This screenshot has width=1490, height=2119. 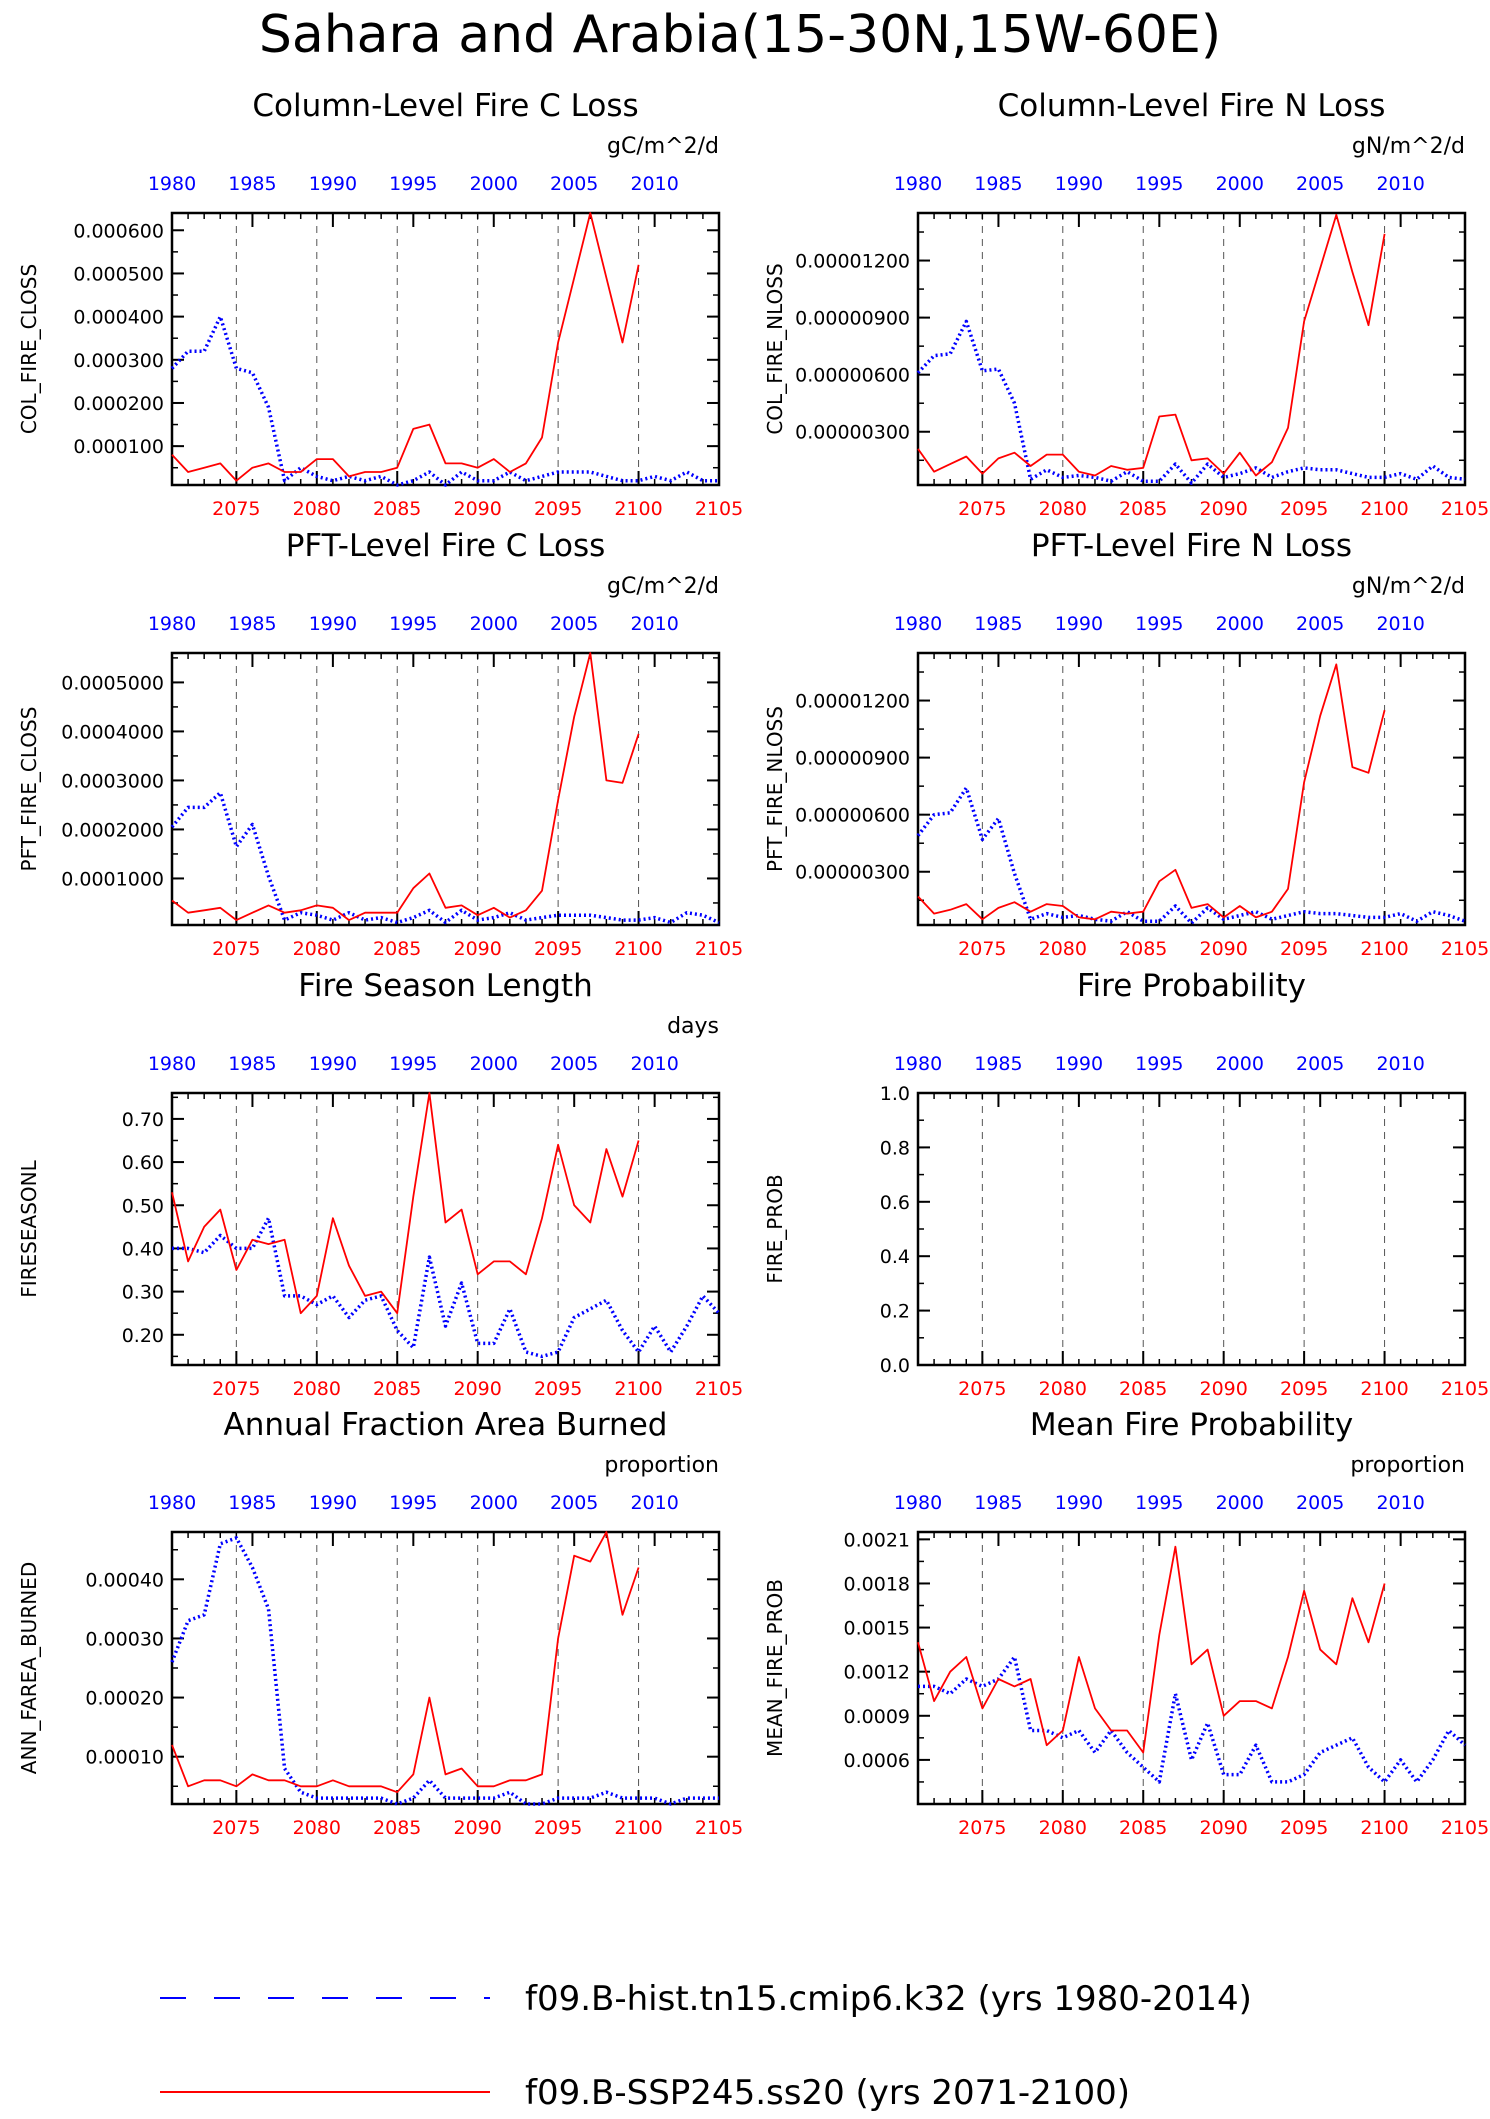 I want to click on y-tick-label: 0.0018, so click(x=877, y=1584).